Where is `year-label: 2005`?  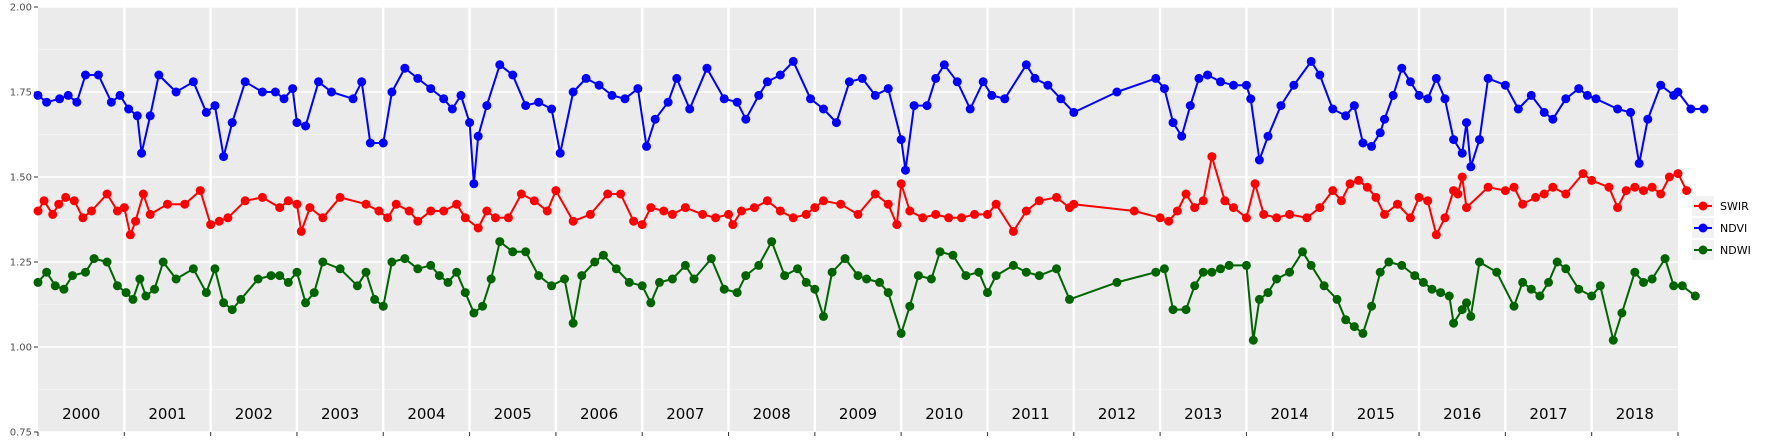 year-label: 2005 is located at coordinates (513, 414).